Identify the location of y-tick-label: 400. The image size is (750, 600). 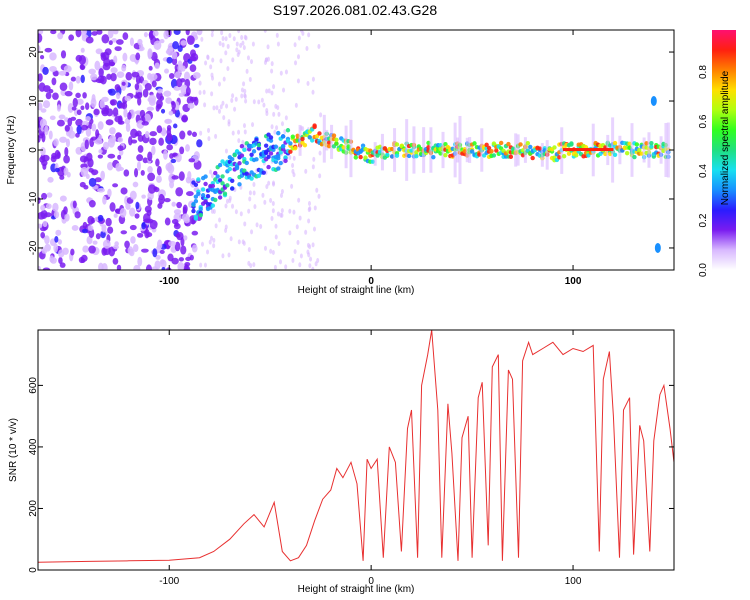
(33, 446).